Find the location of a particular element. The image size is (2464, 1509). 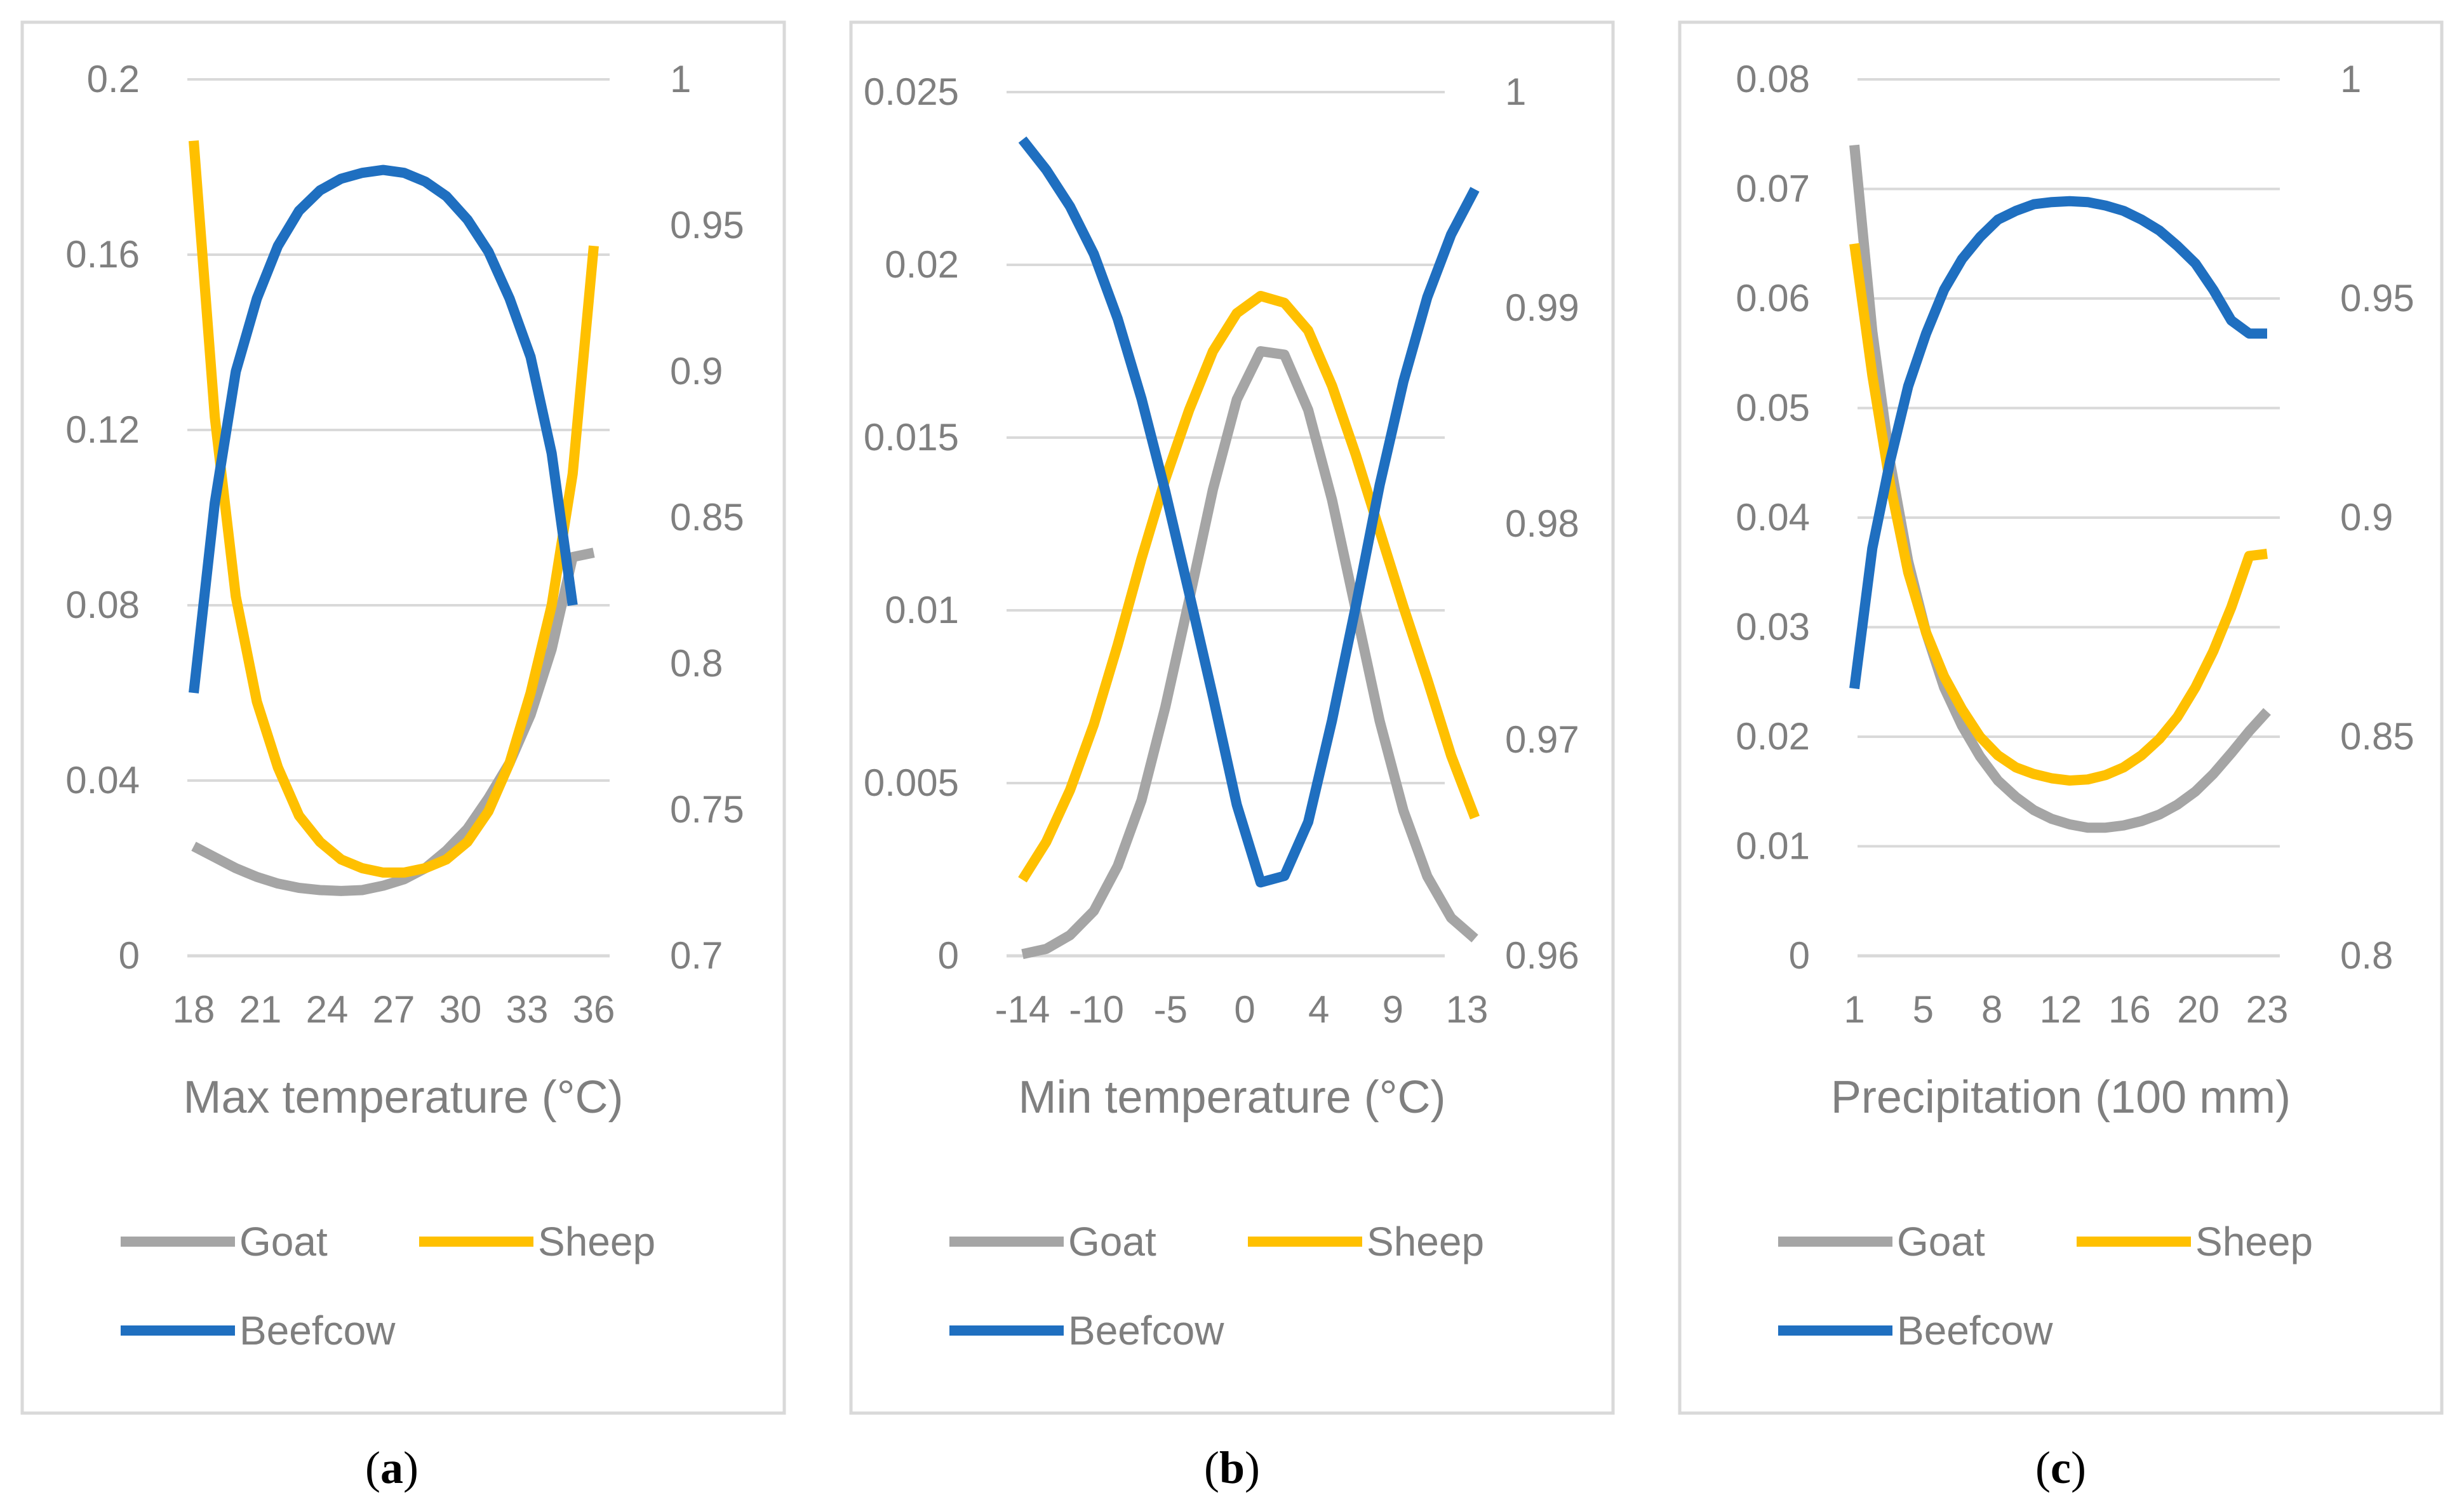

right-axis-tick-label: 0.75 is located at coordinates (707, 809).